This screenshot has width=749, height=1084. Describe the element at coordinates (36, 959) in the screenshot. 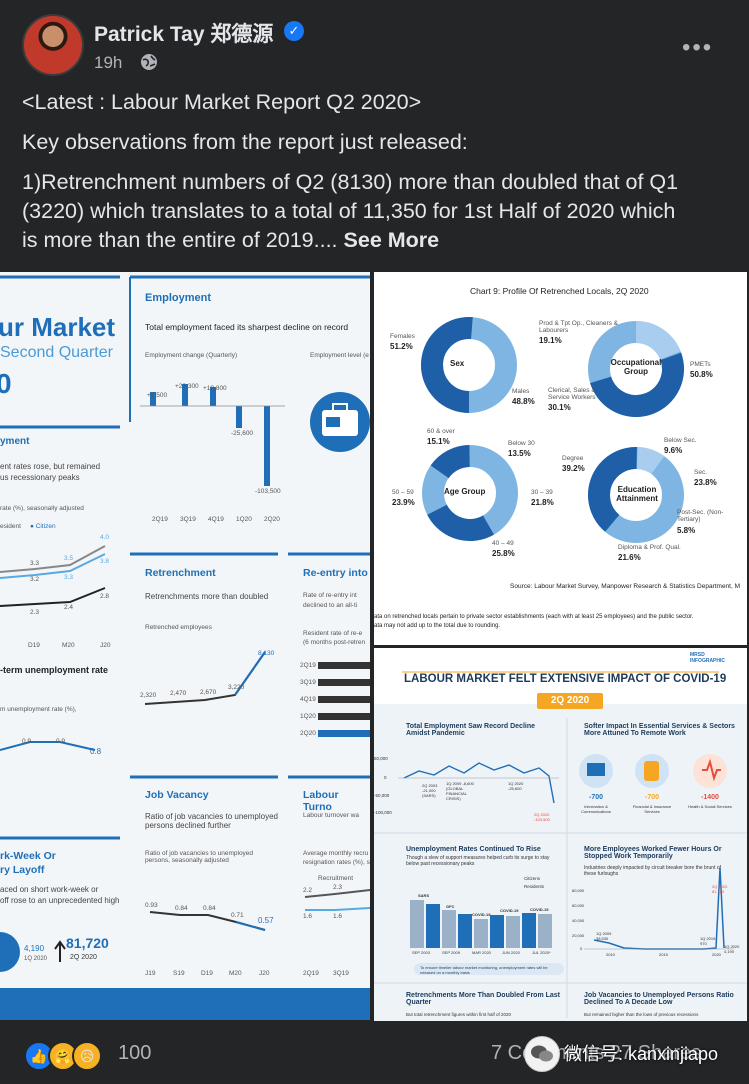

I see `workweek-small-quarter: 1Q 2020` at that location.